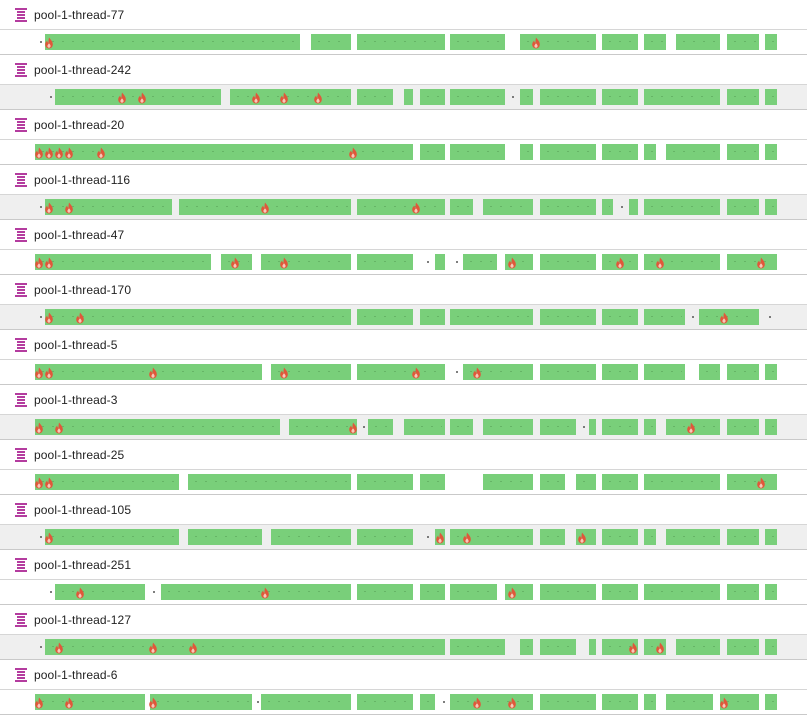 Image resolution: width=807 pixels, height=715 pixels. Describe the element at coordinates (403, 70) in the screenshot. I see `thread-header: pool-1-thread-242` at that location.